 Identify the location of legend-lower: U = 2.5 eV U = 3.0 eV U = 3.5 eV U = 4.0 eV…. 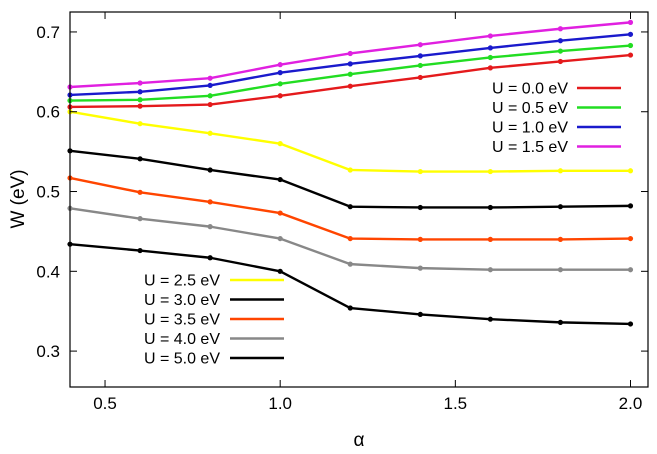
(214, 320).